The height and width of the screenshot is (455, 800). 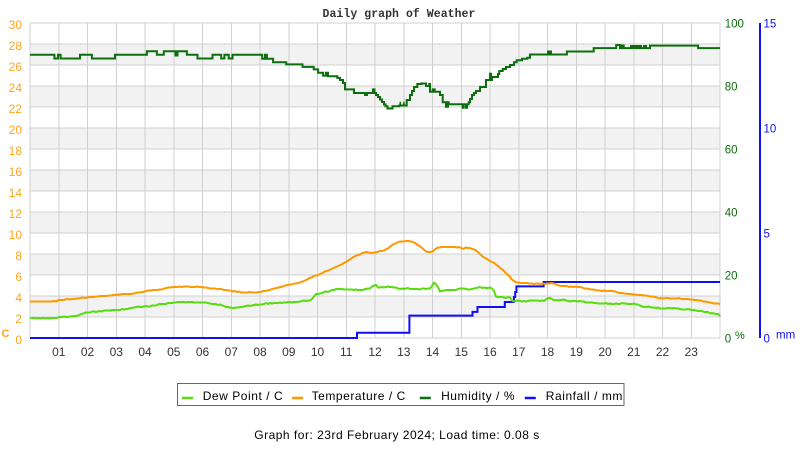 I want to click on svg-text: 05, so click(x=174, y=352).